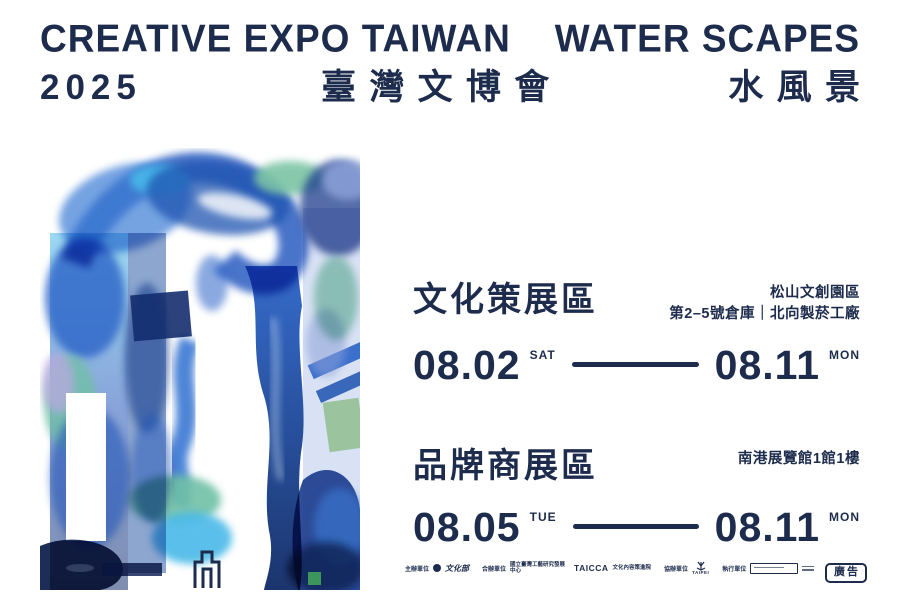  What do you see at coordinates (417, 569) in the screenshot?
I see `organizer-label: 主辦單位` at bounding box center [417, 569].